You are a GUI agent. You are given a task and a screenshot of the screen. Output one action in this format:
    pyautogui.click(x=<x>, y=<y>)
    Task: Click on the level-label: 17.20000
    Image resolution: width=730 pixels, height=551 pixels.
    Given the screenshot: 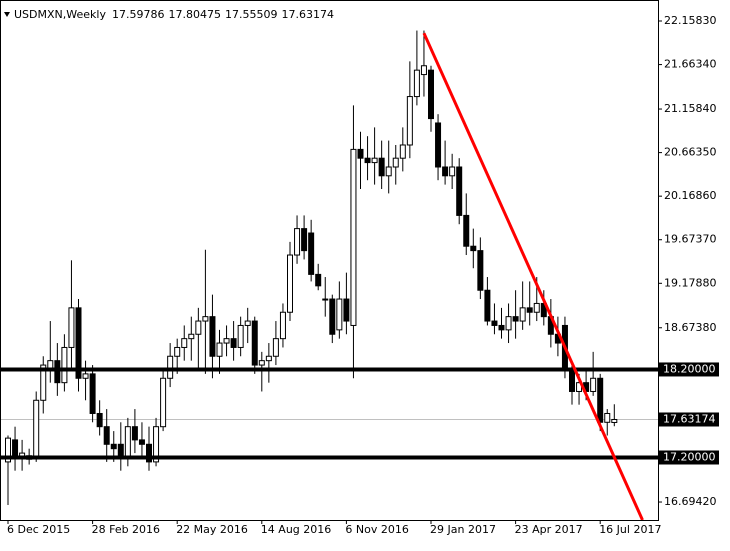 What is the action you would take?
    pyautogui.click(x=689, y=456)
    